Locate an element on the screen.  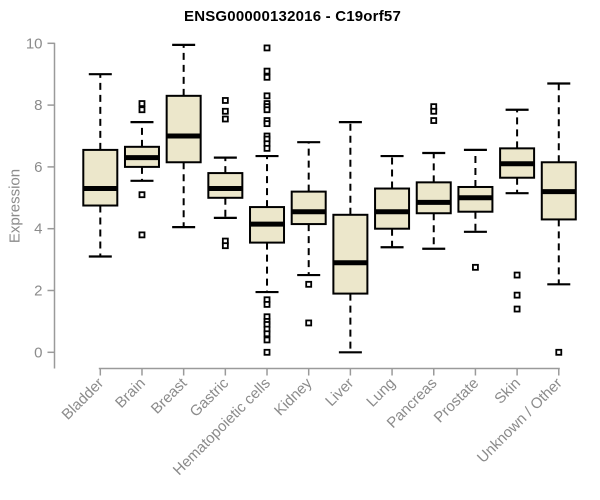
y-tick-label: 2 is located at coordinates (38, 291).